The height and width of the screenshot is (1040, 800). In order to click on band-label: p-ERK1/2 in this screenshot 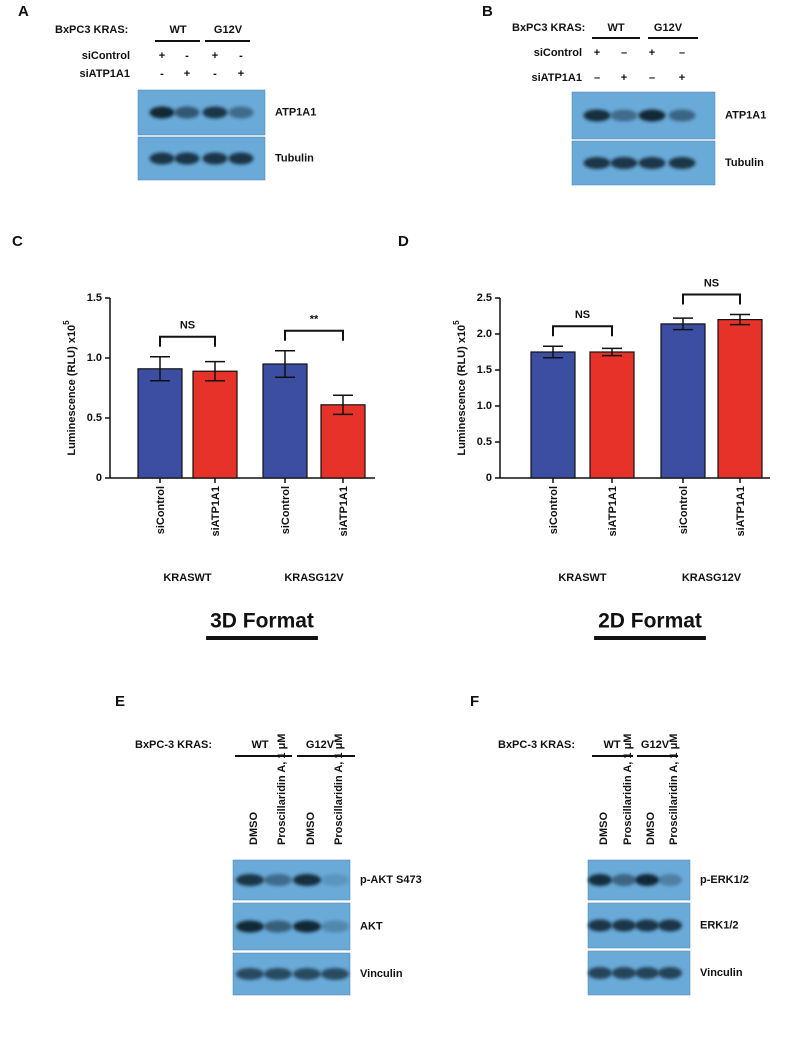, I will do `click(724, 880)`.